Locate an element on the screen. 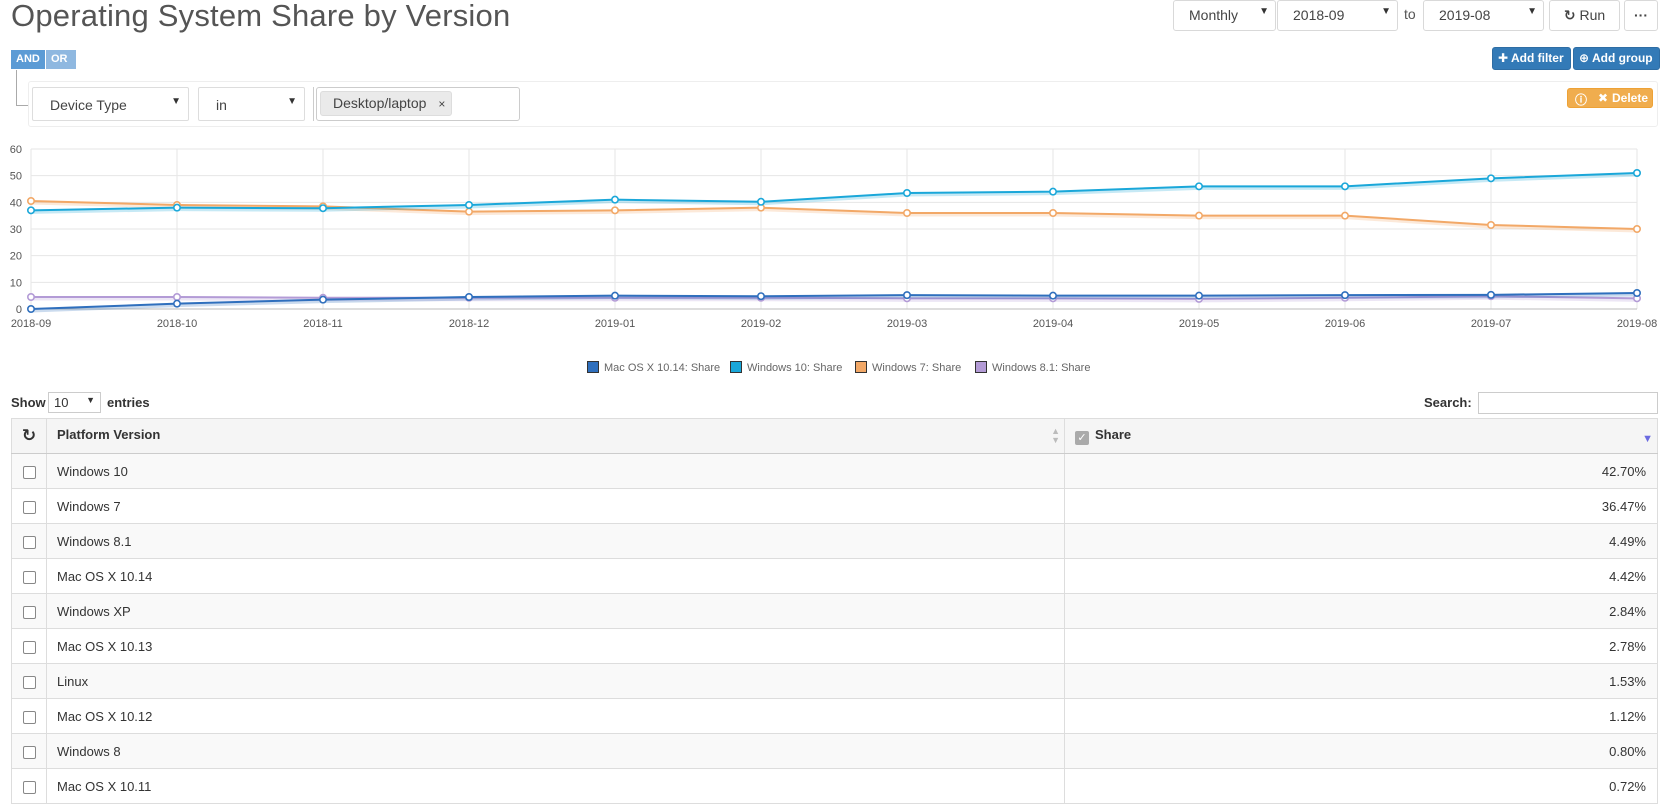 The image size is (1672, 807). table-row: Windows 7 36.47% is located at coordinates (834, 506).